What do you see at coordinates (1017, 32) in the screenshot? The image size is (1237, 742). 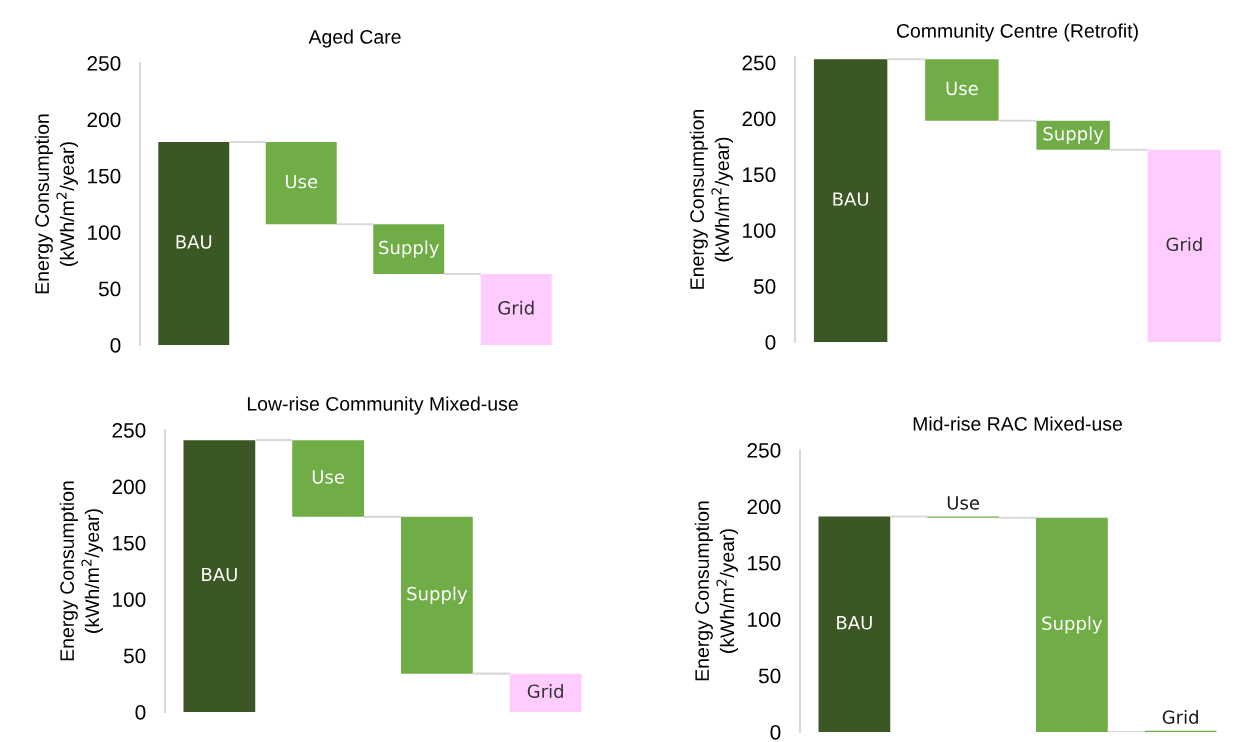 I see `chart-title: Community Centre (Retrofit)` at bounding box center [1017, 32].